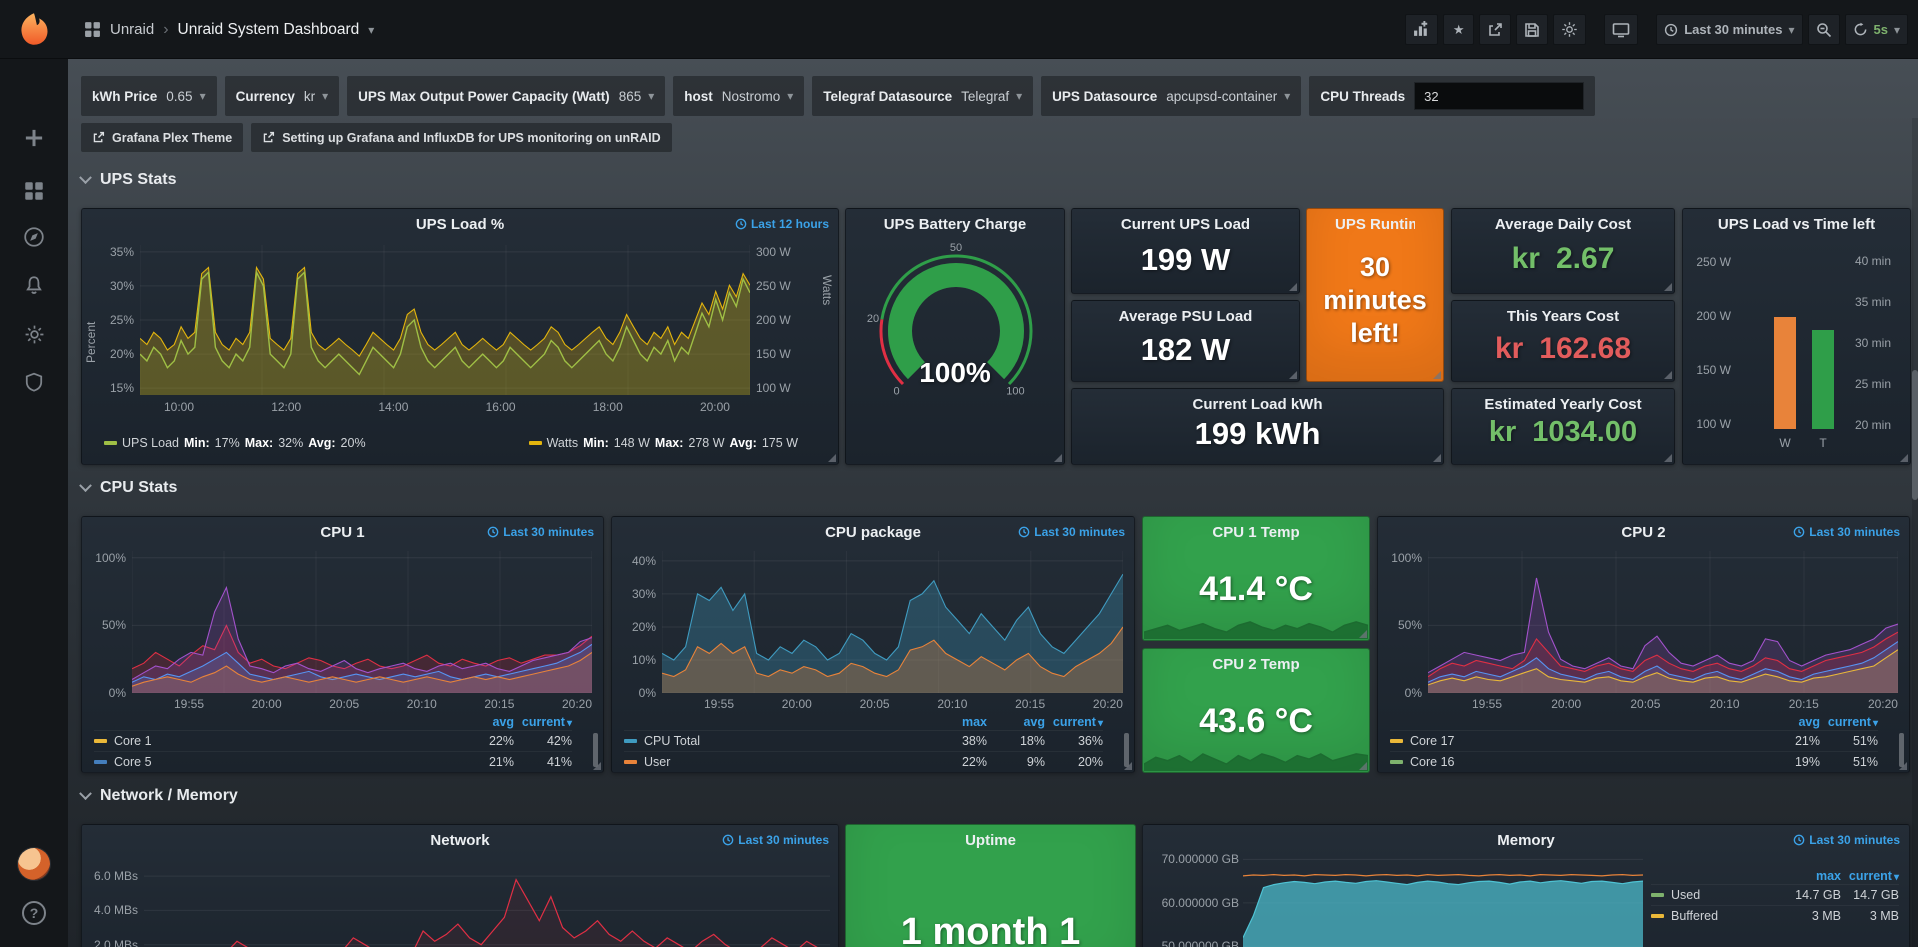 Image resolution: width=1918 pixels, height=947 pixels. What do you see at coordinates (34, 237) in the screenshot?
I see `sidebar-explore-button` at bounding box center [34, 237].